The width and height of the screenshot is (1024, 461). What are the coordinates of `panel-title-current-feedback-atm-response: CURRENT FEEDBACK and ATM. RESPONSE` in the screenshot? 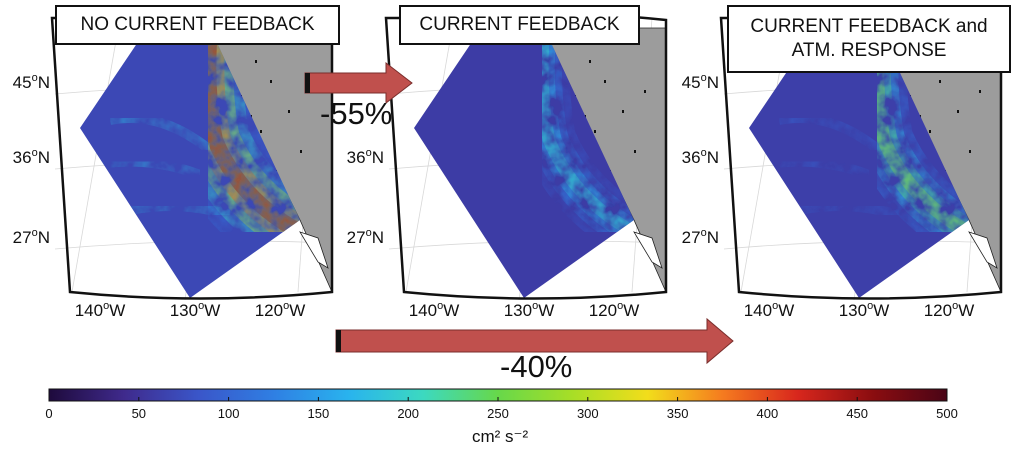 It's located at (869, 39).